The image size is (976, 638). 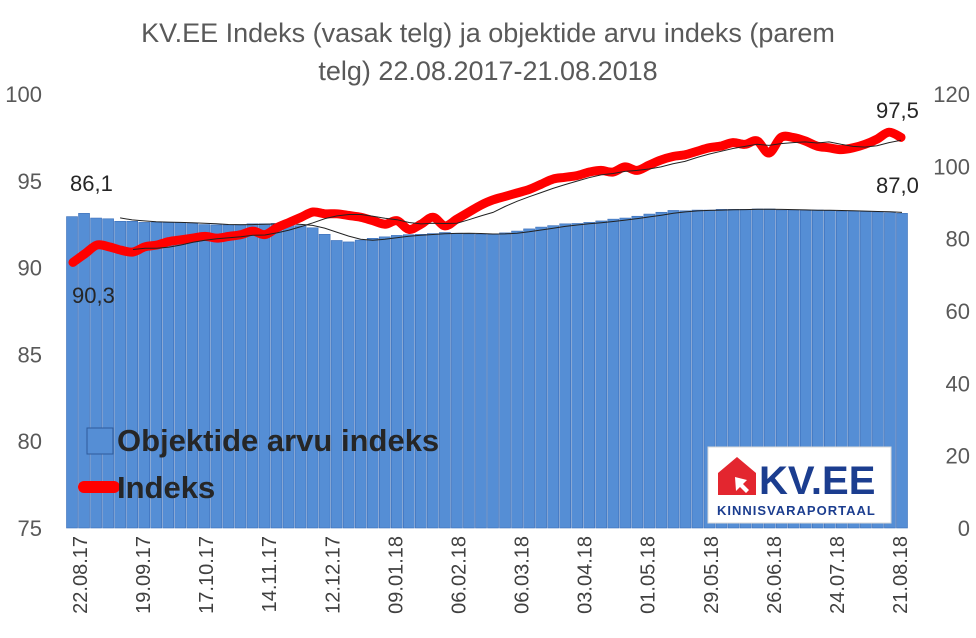 What do you see at coordinates (897, 185) in the screenshot?
I see `data-label-bar-last: 87,0` at bounding box center [897, 185].